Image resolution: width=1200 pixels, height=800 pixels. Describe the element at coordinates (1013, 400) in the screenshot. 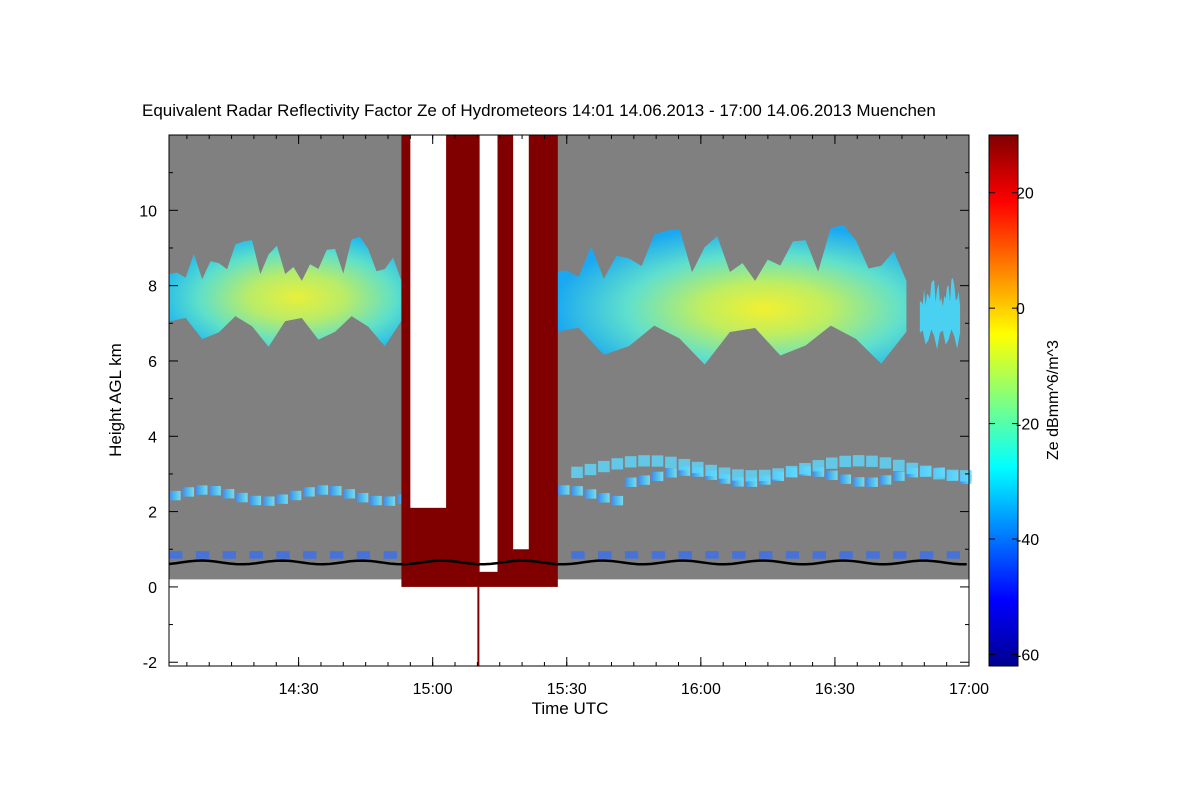

I see `colorbar: 20 0 -20 -40 -60` at that location.